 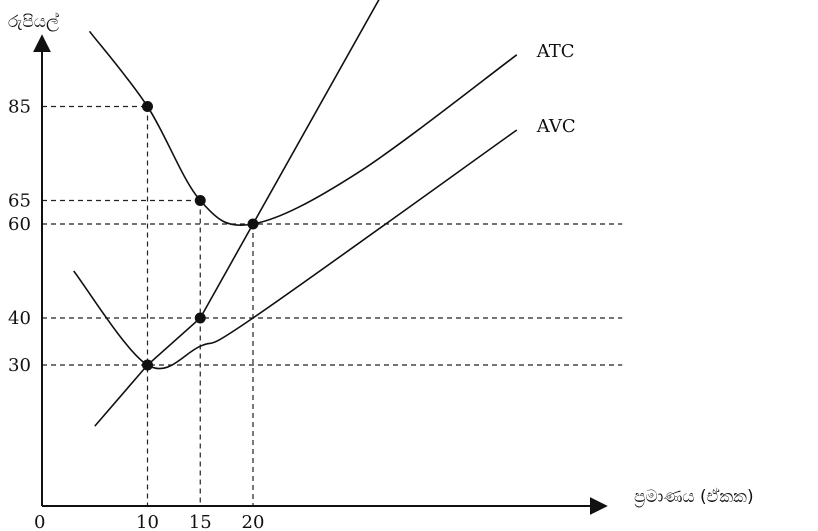 What do you see at coordinates (253, 521) in the screenshot?
I see `x-tick-label: 20` at bounding box center [253, 521].